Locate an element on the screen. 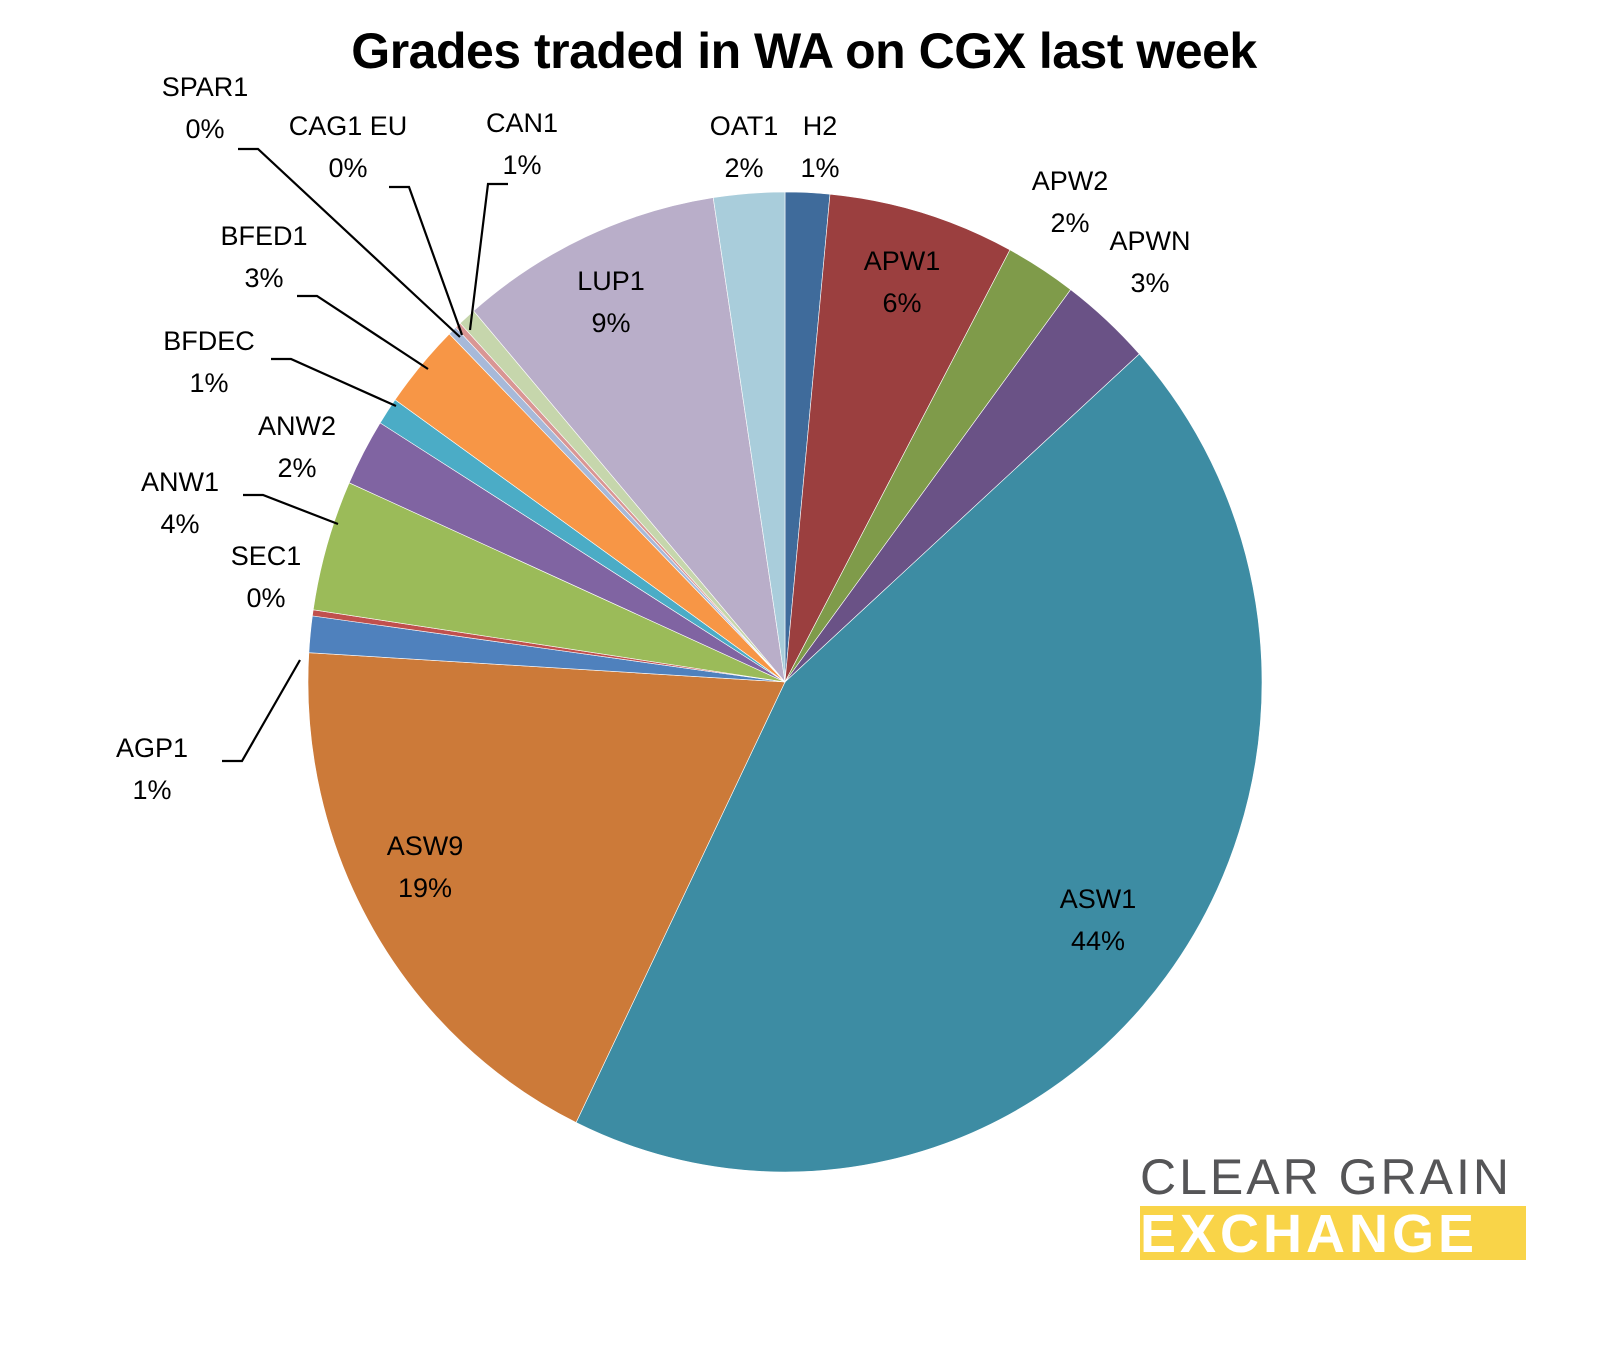  clear-grain-exchange-logo: CLEAR GRAIN EXCHANGE is located at coordinates (1340, 1205).